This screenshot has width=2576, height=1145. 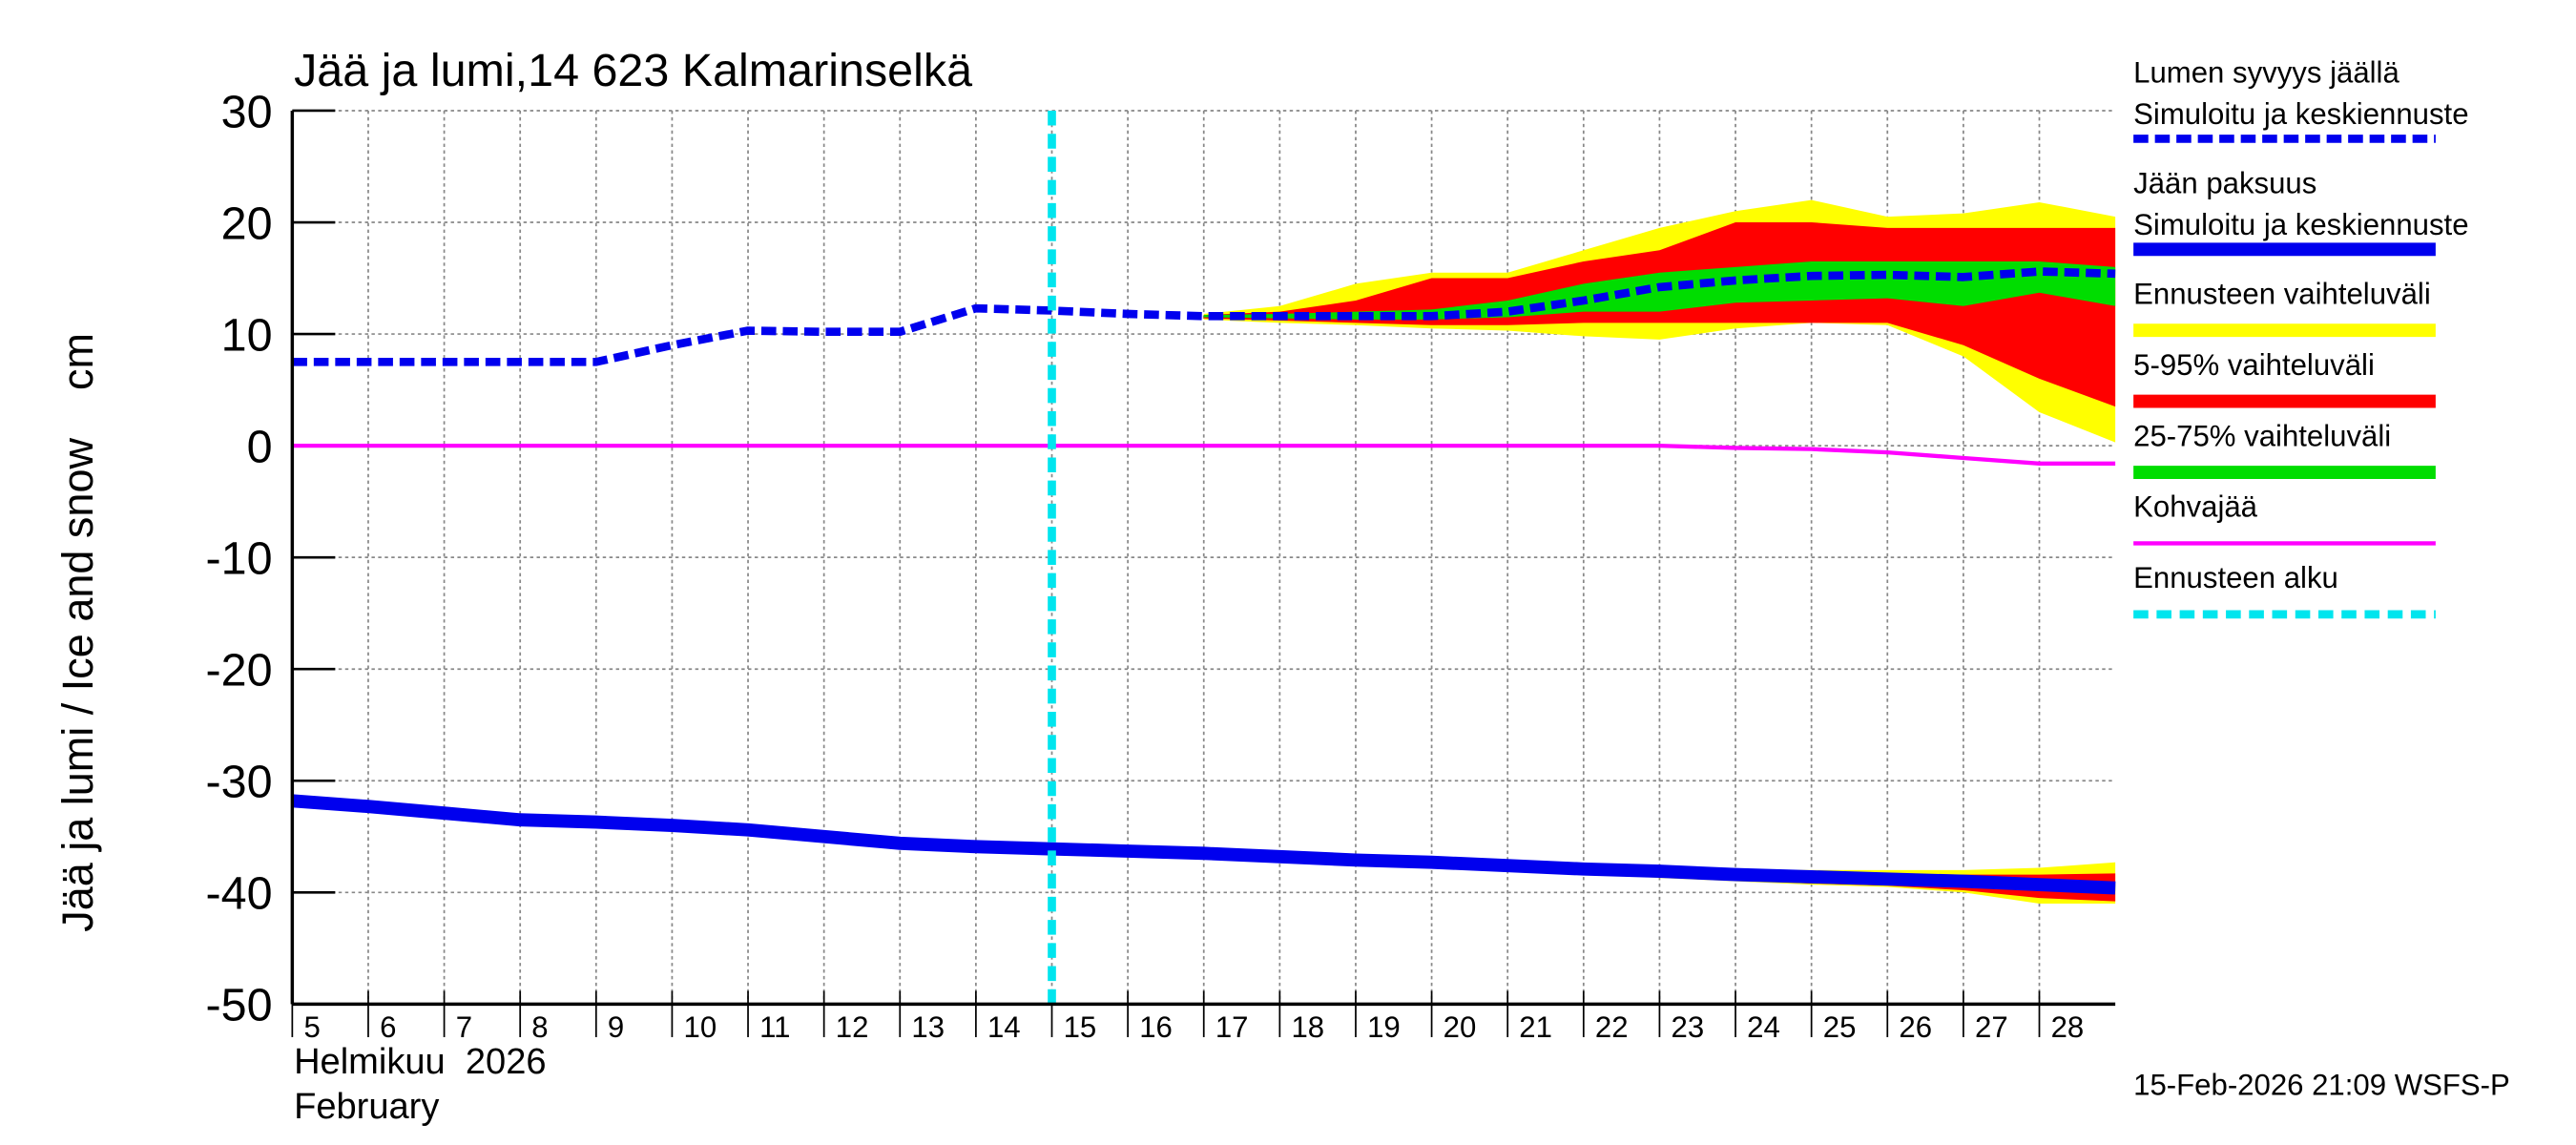 What do you see at coordinates (1535, 1027) in the screenshot?
I see `x-tick-label: 21` at bounding box center [1535, 1027].